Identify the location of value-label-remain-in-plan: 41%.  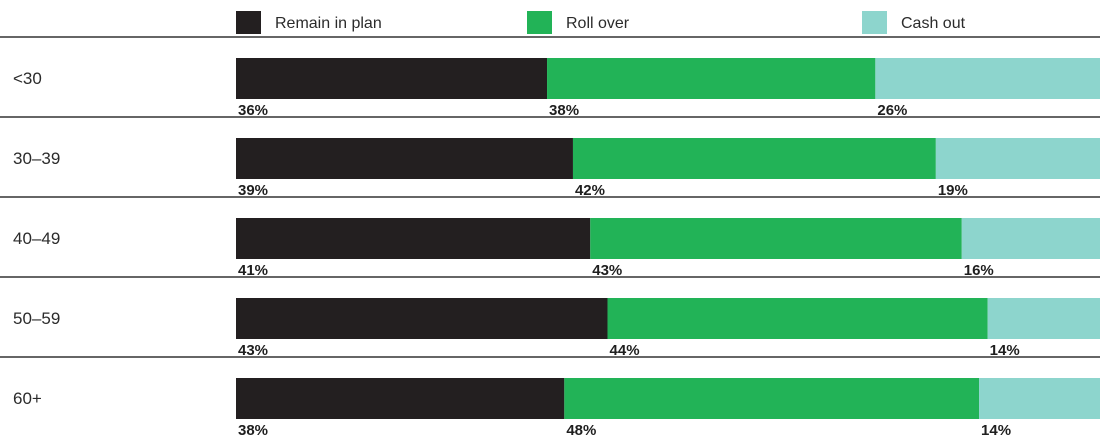
(253, 270).